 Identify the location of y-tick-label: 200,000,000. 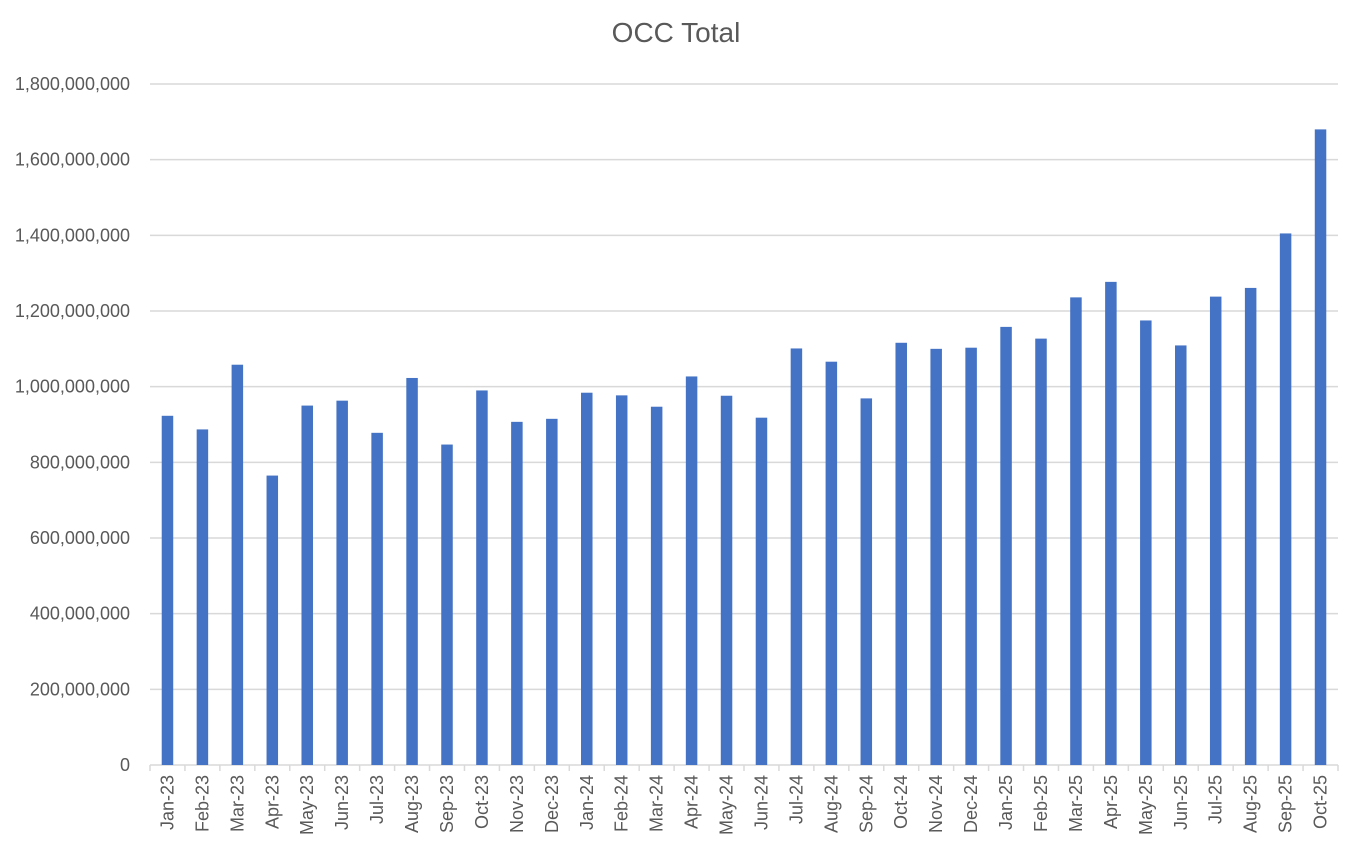
(80, 689).